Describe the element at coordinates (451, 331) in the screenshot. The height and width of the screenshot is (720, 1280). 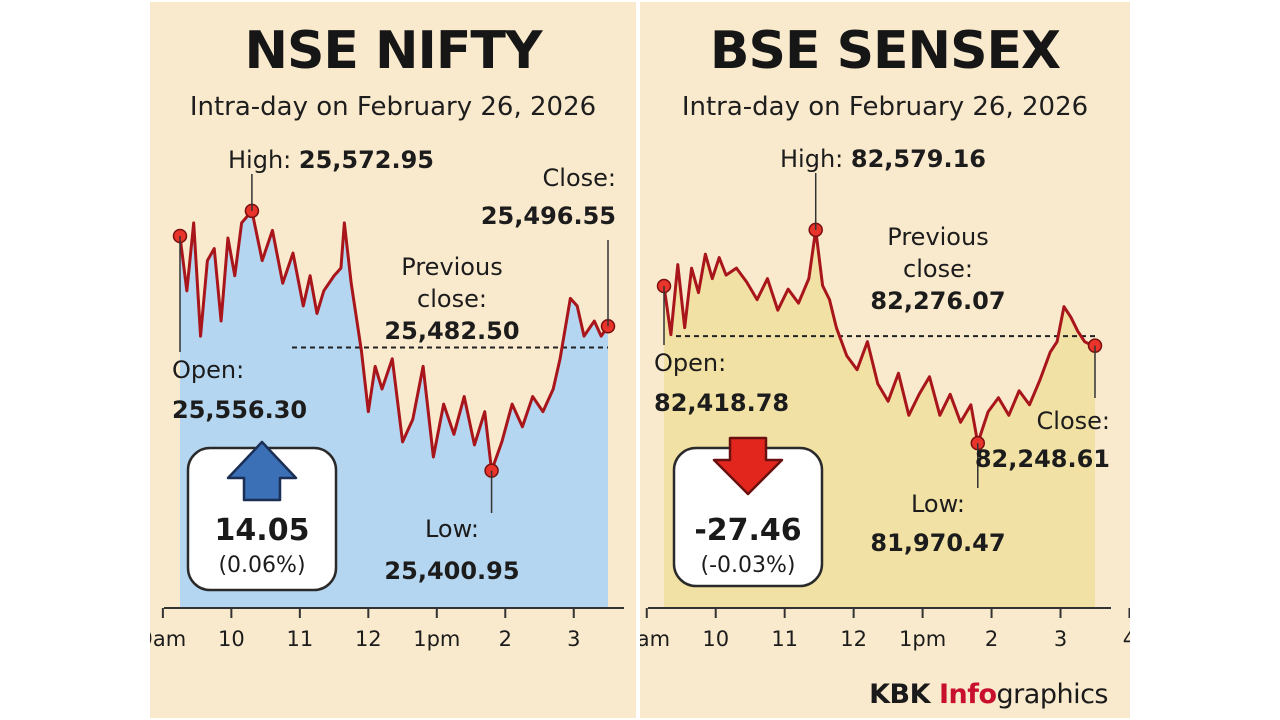
I see `previous-close-value: 25,482.50` at that location.